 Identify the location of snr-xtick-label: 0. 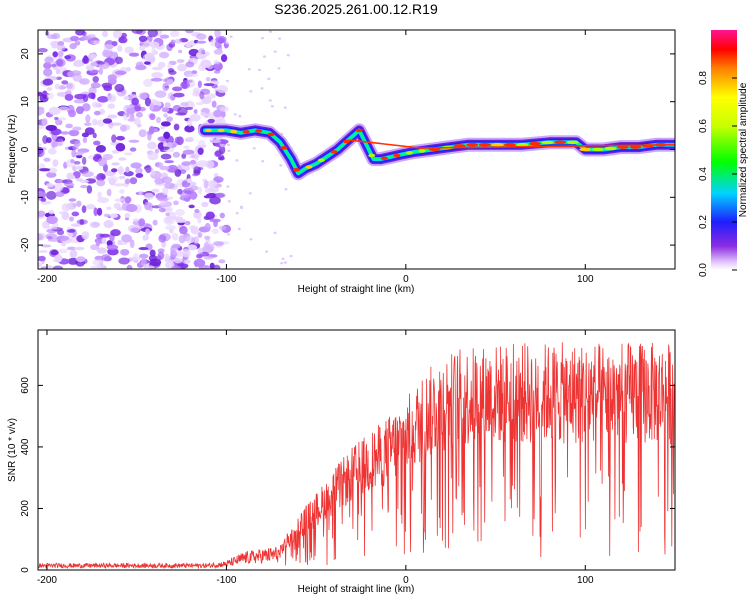
(406, 580).